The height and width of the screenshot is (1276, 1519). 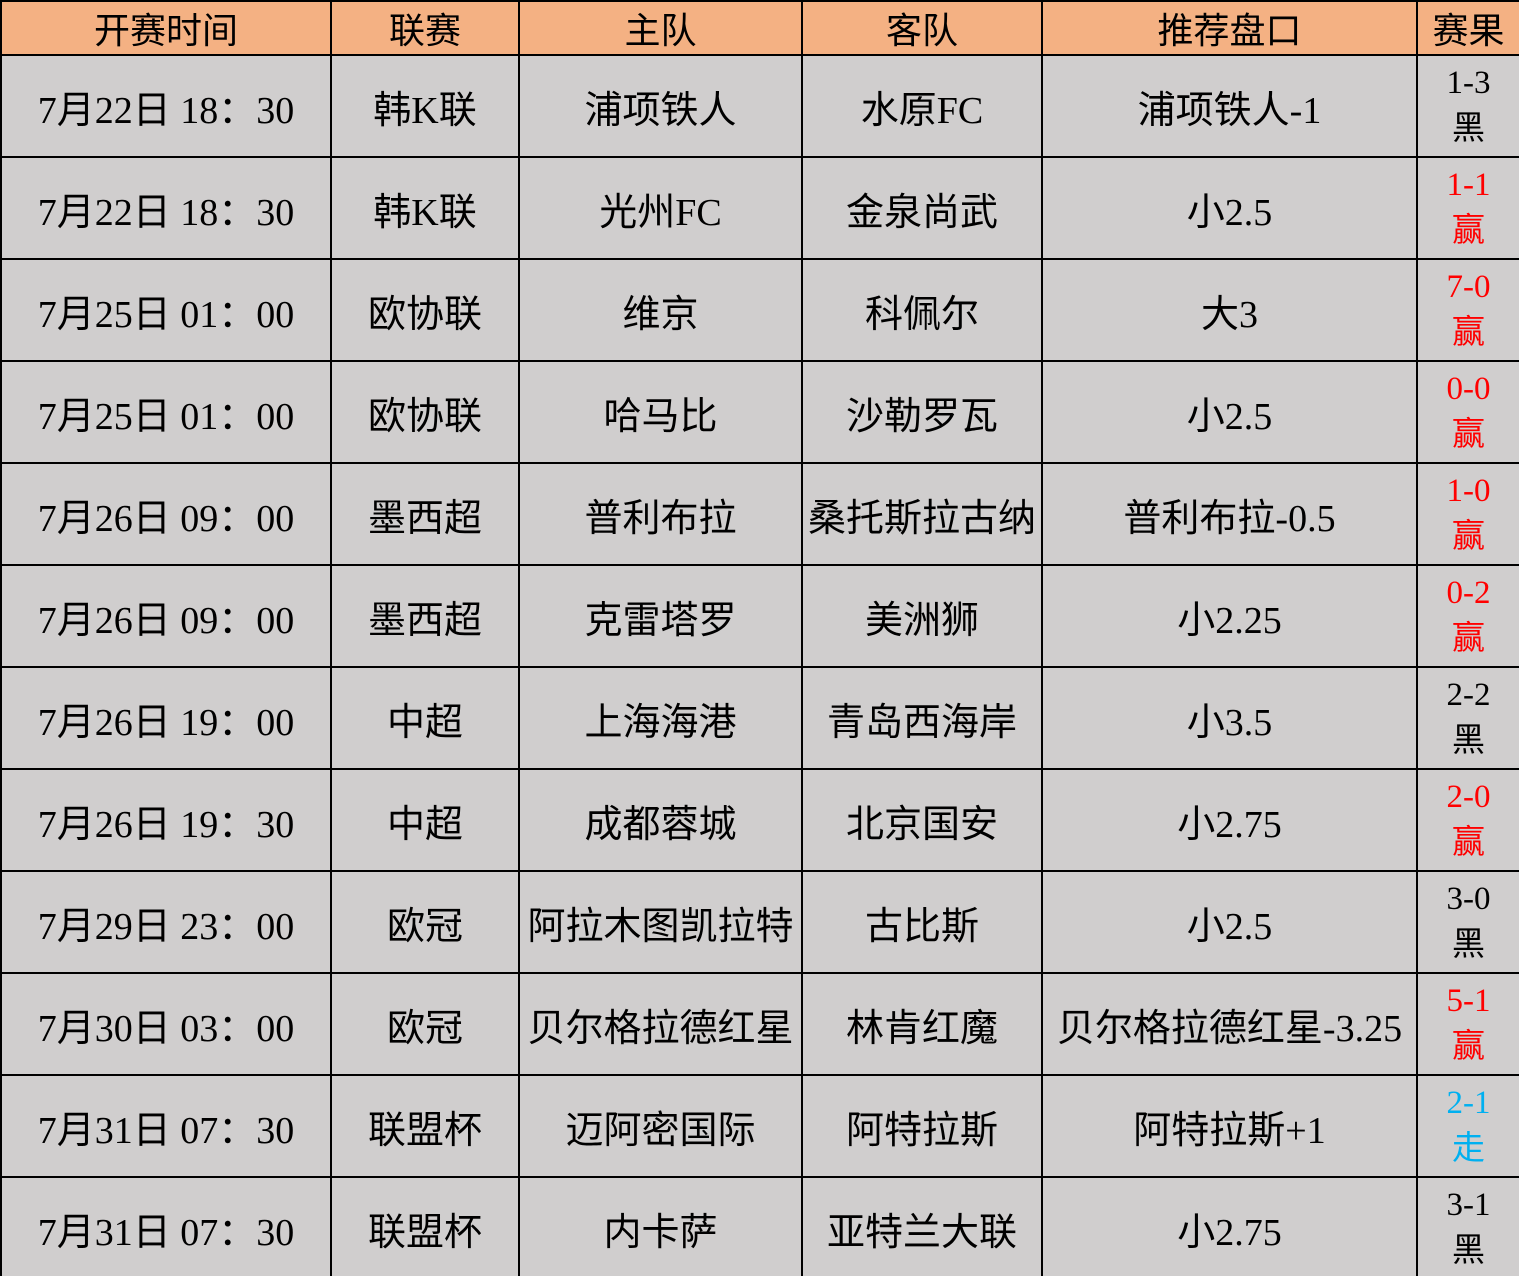 I want to click on cell-home-team: 普利布拉, so click(x=660, y=514).